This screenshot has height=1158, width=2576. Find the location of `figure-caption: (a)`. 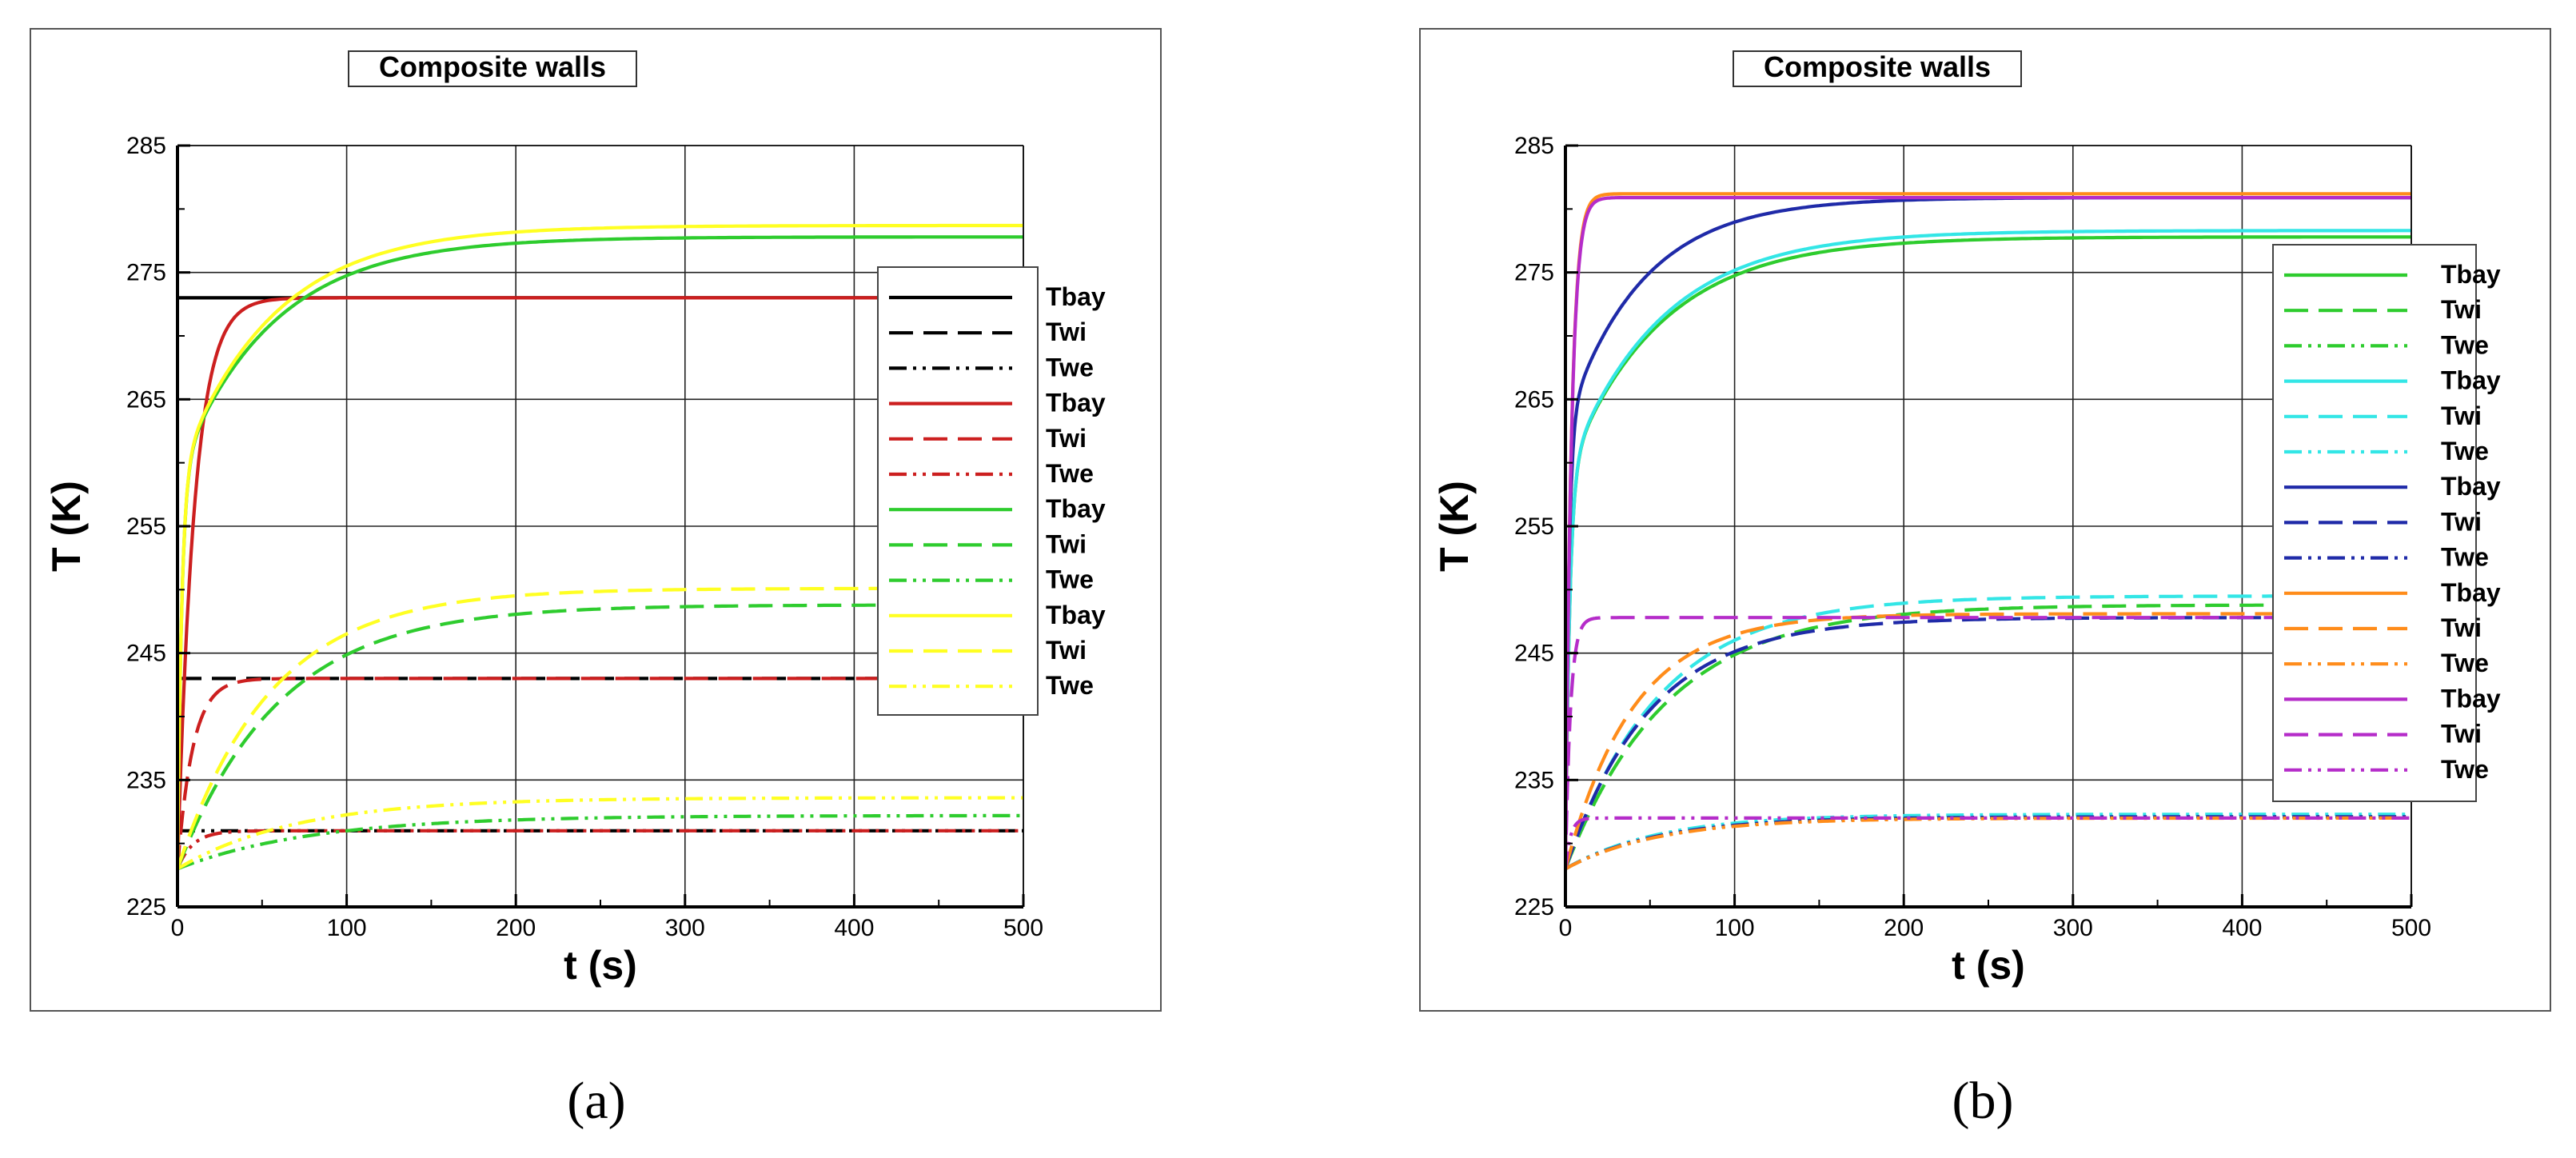

figure-caption: (a) is located at coordinates (596, 1101).